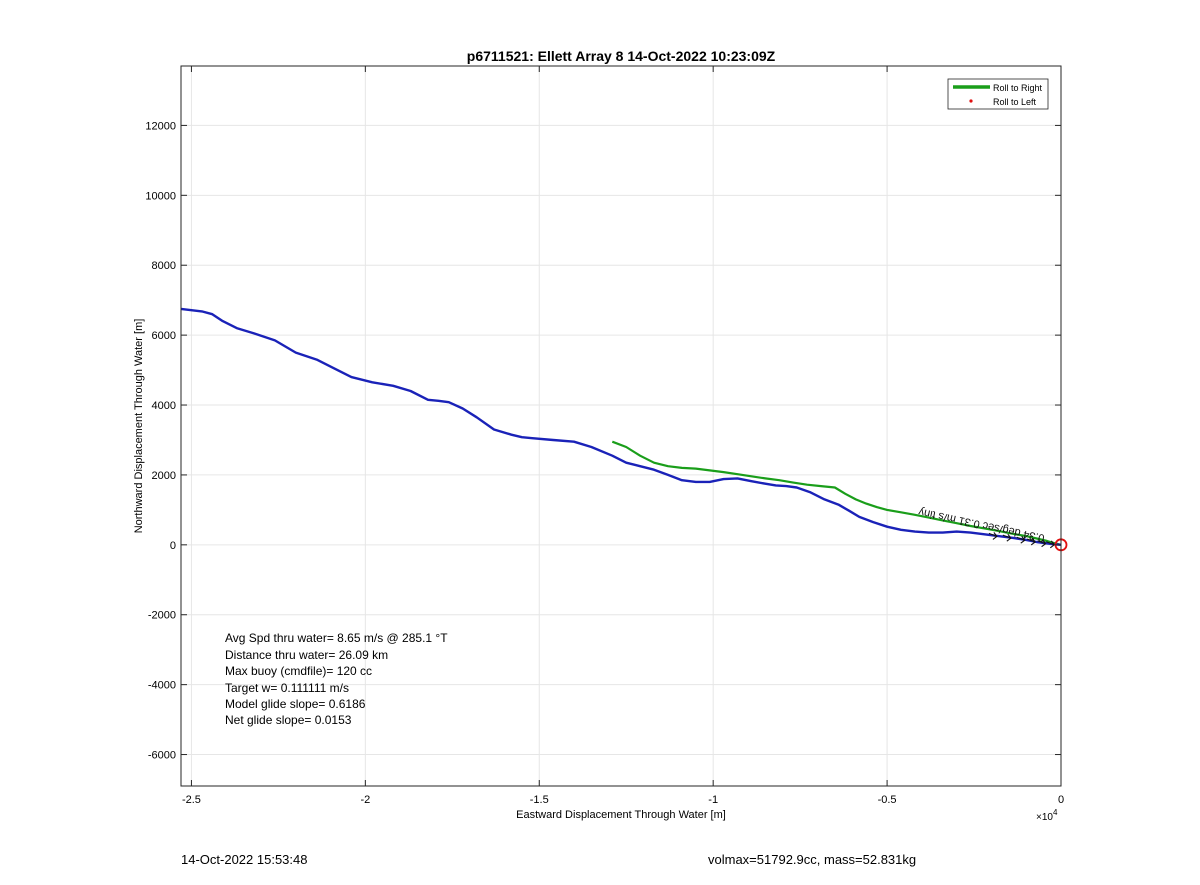 Image resolution: width=1200 pixels, height=885 pixels. What do you see at coordinates (298, 671) in the screenshot?
I see `stat-max-buoy: Max buoy (cmdfile)= 120 cc` at bounding box center [298, 671].